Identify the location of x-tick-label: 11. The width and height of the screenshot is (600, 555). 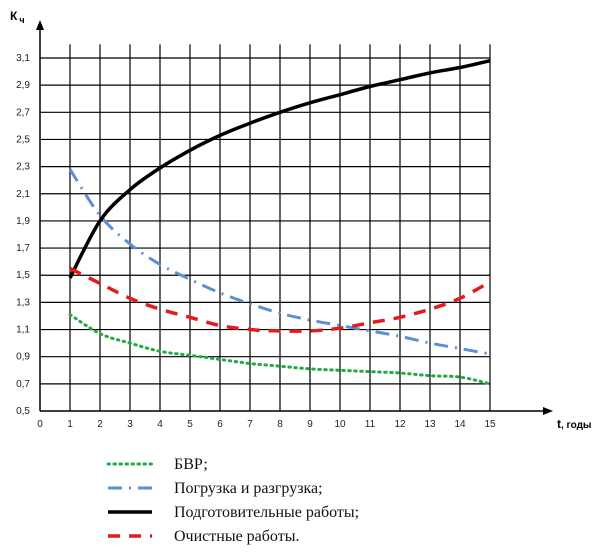
(370, 424).